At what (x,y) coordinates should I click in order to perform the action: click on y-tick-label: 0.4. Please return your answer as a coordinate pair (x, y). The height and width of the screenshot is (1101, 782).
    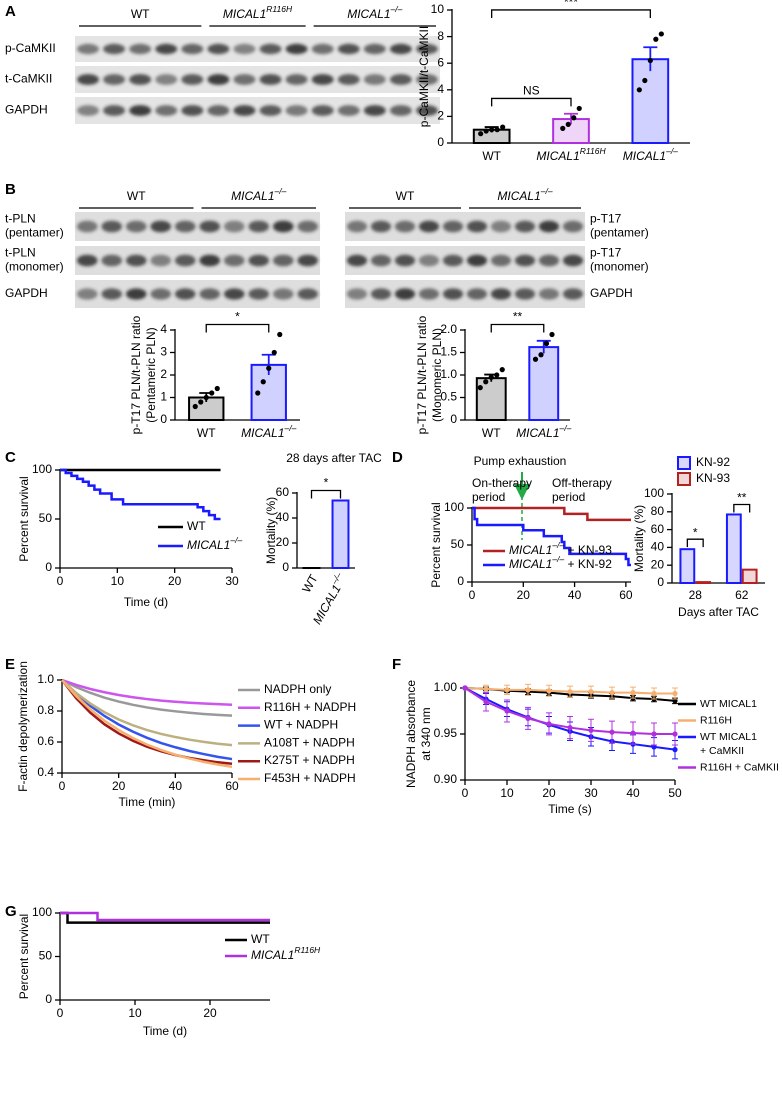
    Looking at the image, I should click on (45, 772).